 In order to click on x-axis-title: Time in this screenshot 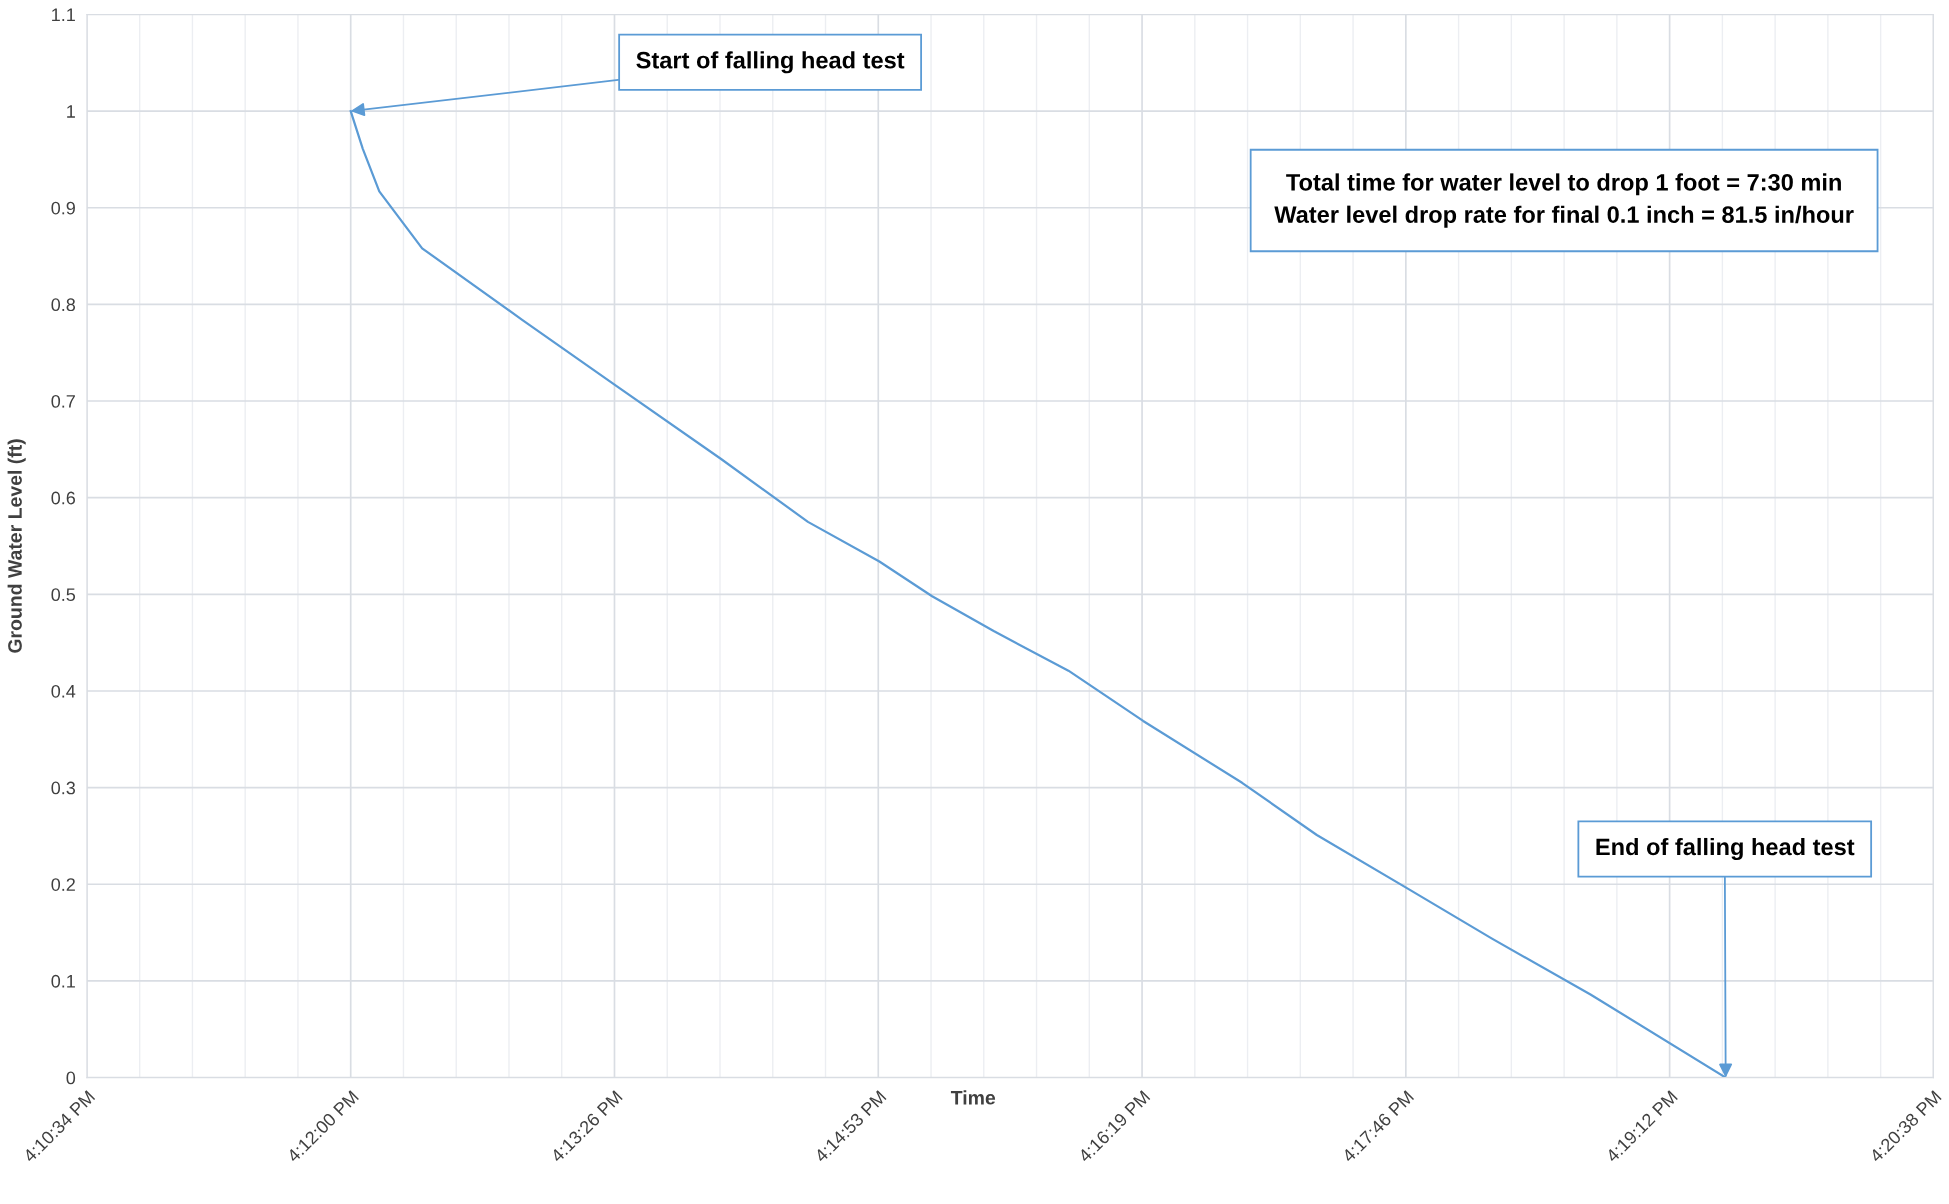, I will do `click(973, 1097)`.